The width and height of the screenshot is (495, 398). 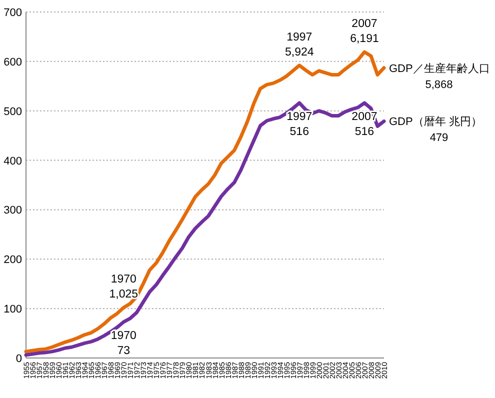 What do you see at coordinates (435, 121) in the screenshot?
I see `series-label: GDP（暦年 兆円）` at bounding box center [435, 121].